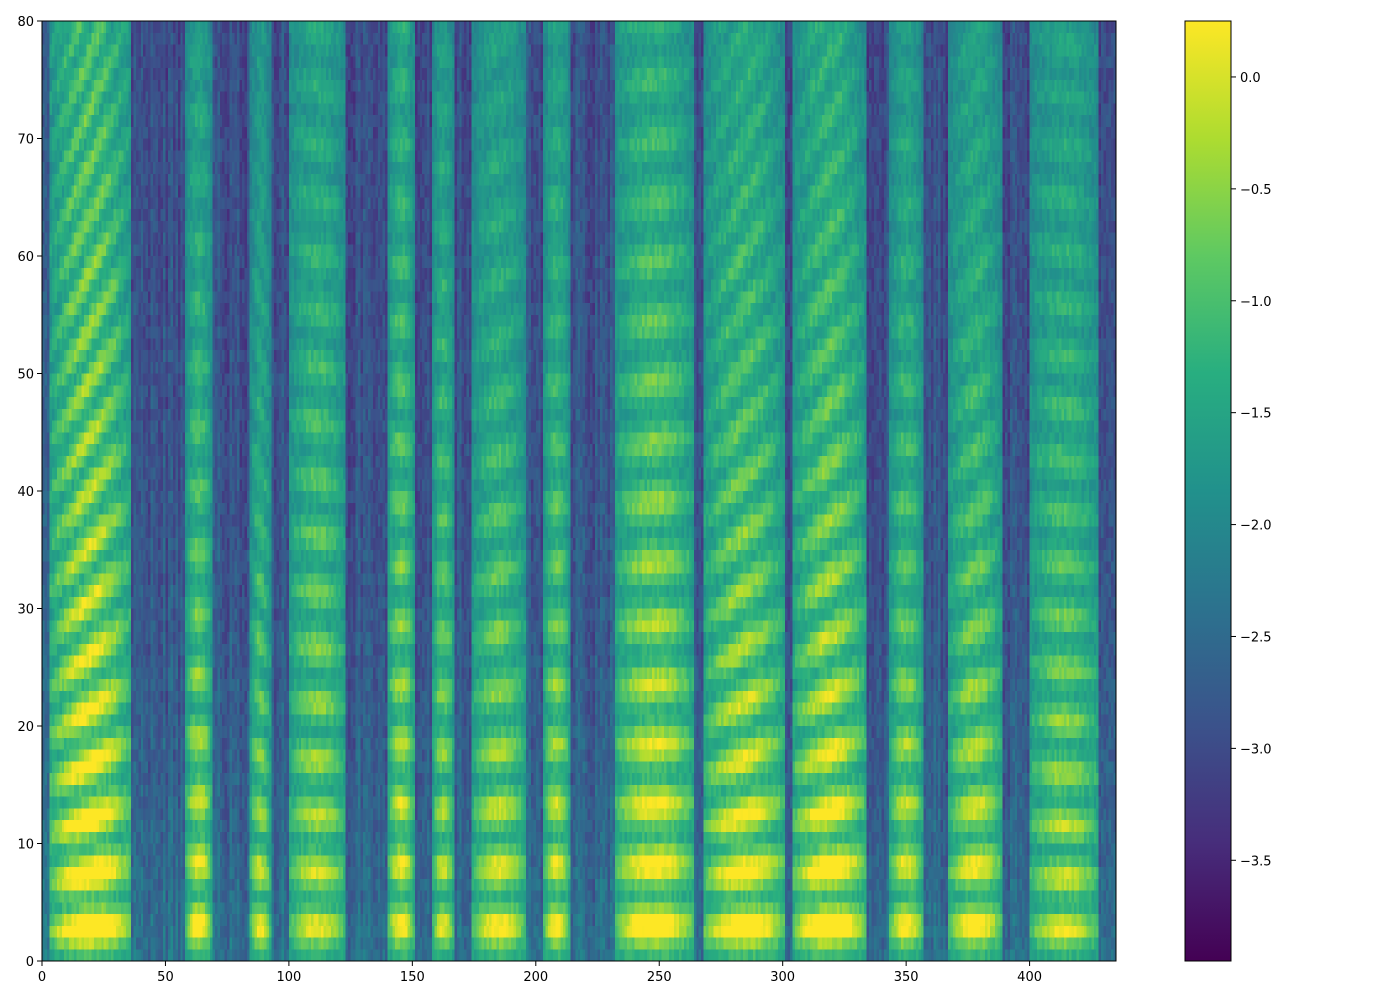  I want to click on x-tick-label: 150, so click(412, 977).